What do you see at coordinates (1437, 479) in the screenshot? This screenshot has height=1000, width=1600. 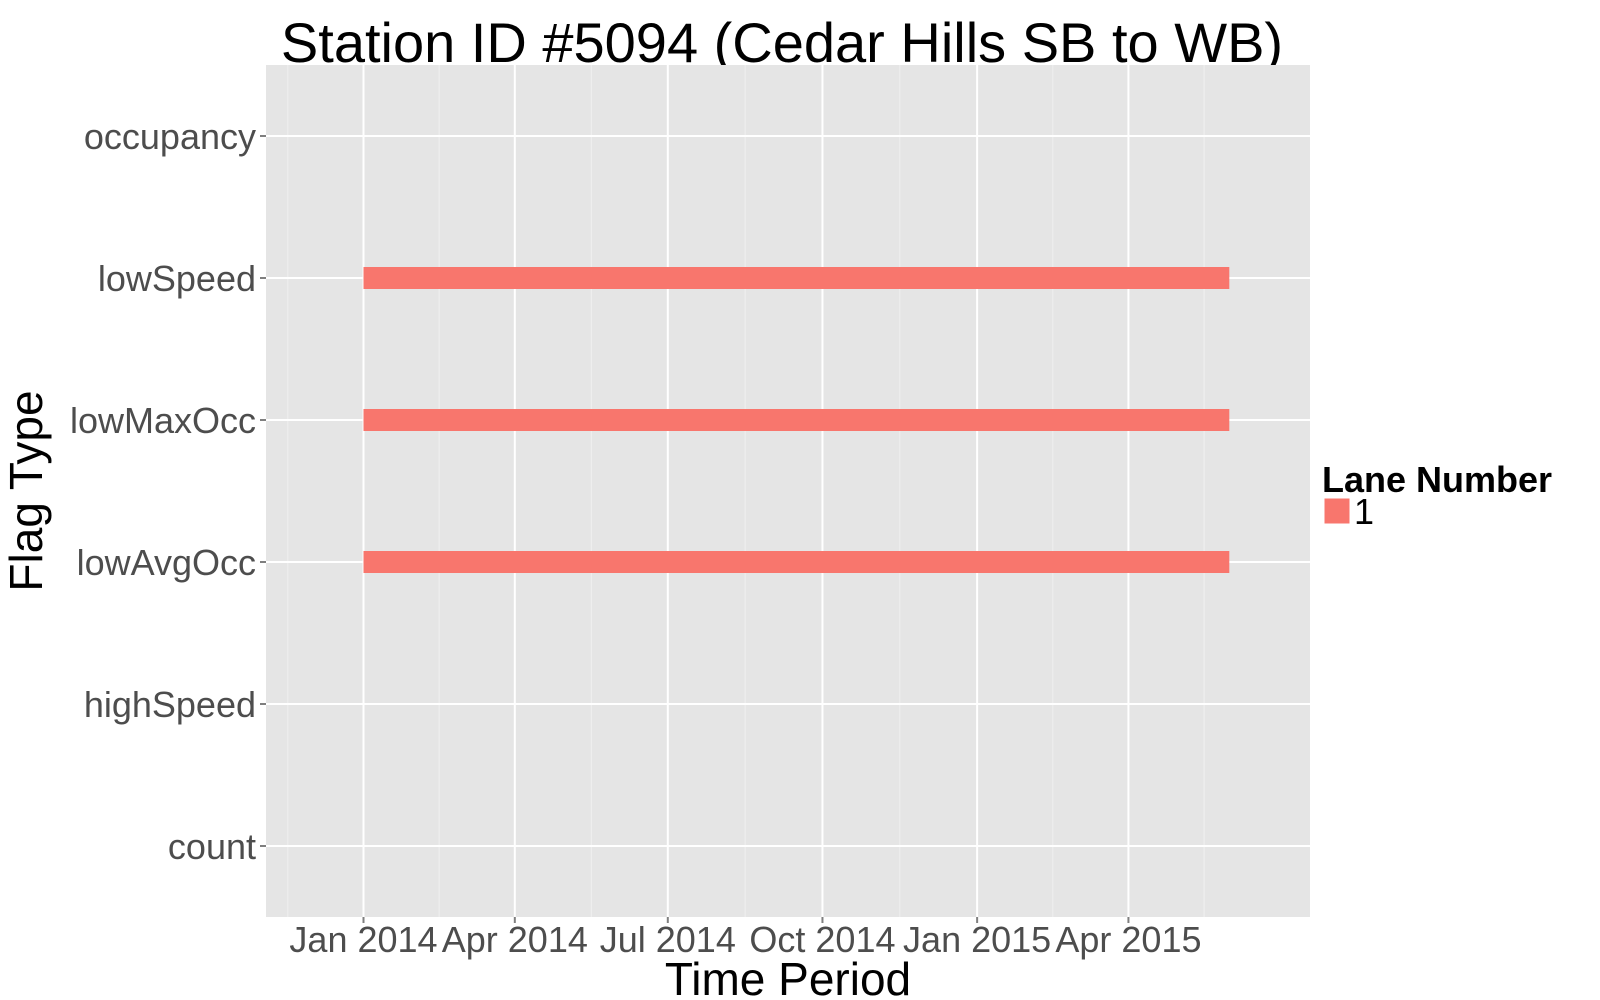 I see `legend-title: Lane Number` at bounding box center [1437, 479].